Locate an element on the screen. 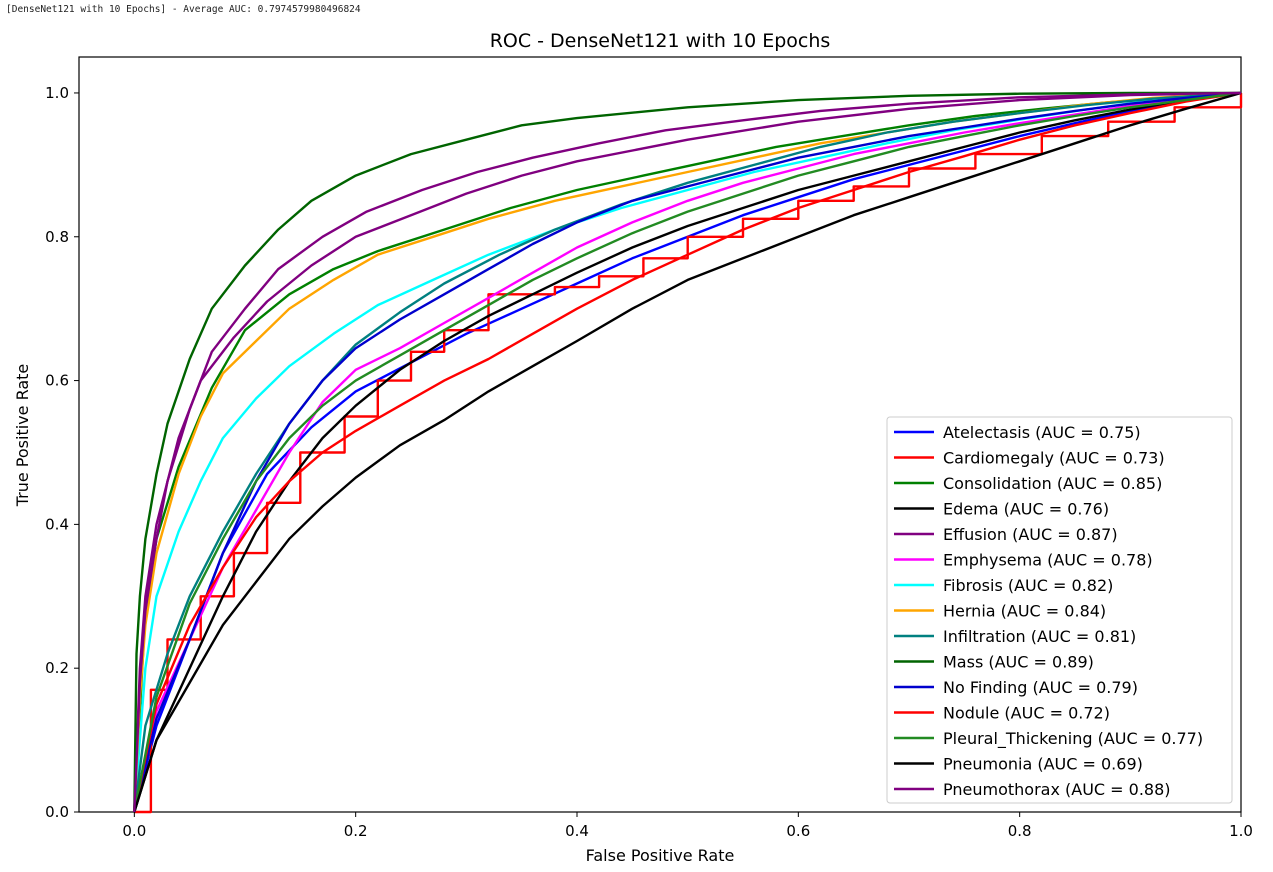  y-tick-label: 1.0 is located at coordinates (57, 93).